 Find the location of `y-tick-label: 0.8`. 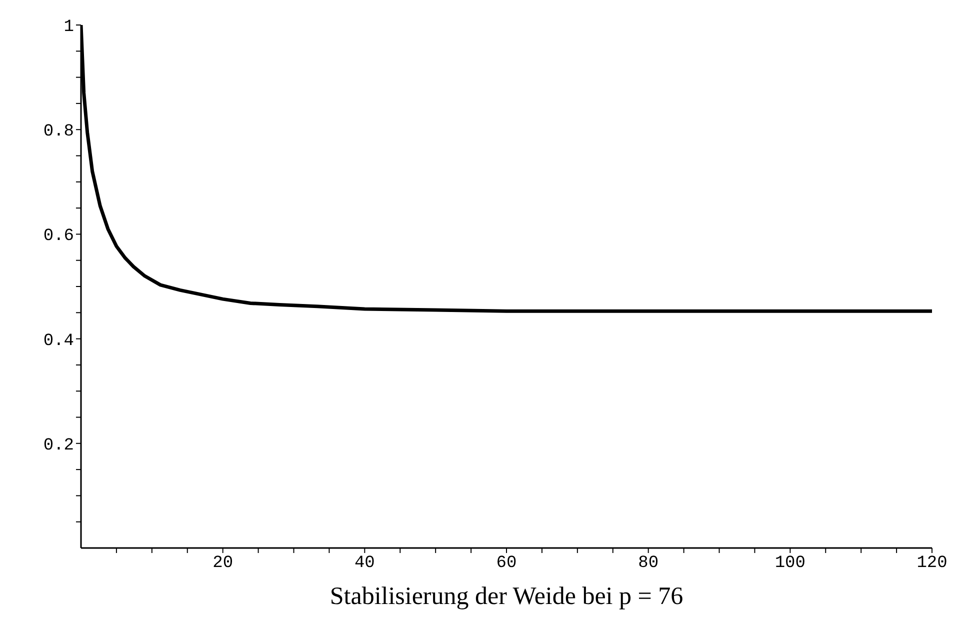

y-tick-label: 0.8 is located at coordinates (58, 132).